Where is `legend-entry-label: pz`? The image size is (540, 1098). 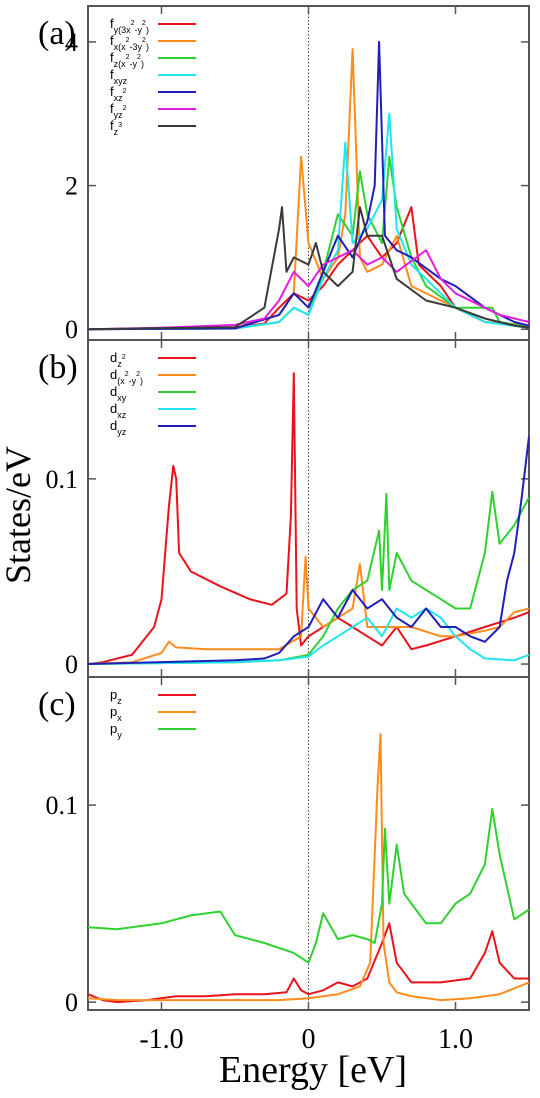 legend-entry-label: pz is located at coordinates (116, 696).